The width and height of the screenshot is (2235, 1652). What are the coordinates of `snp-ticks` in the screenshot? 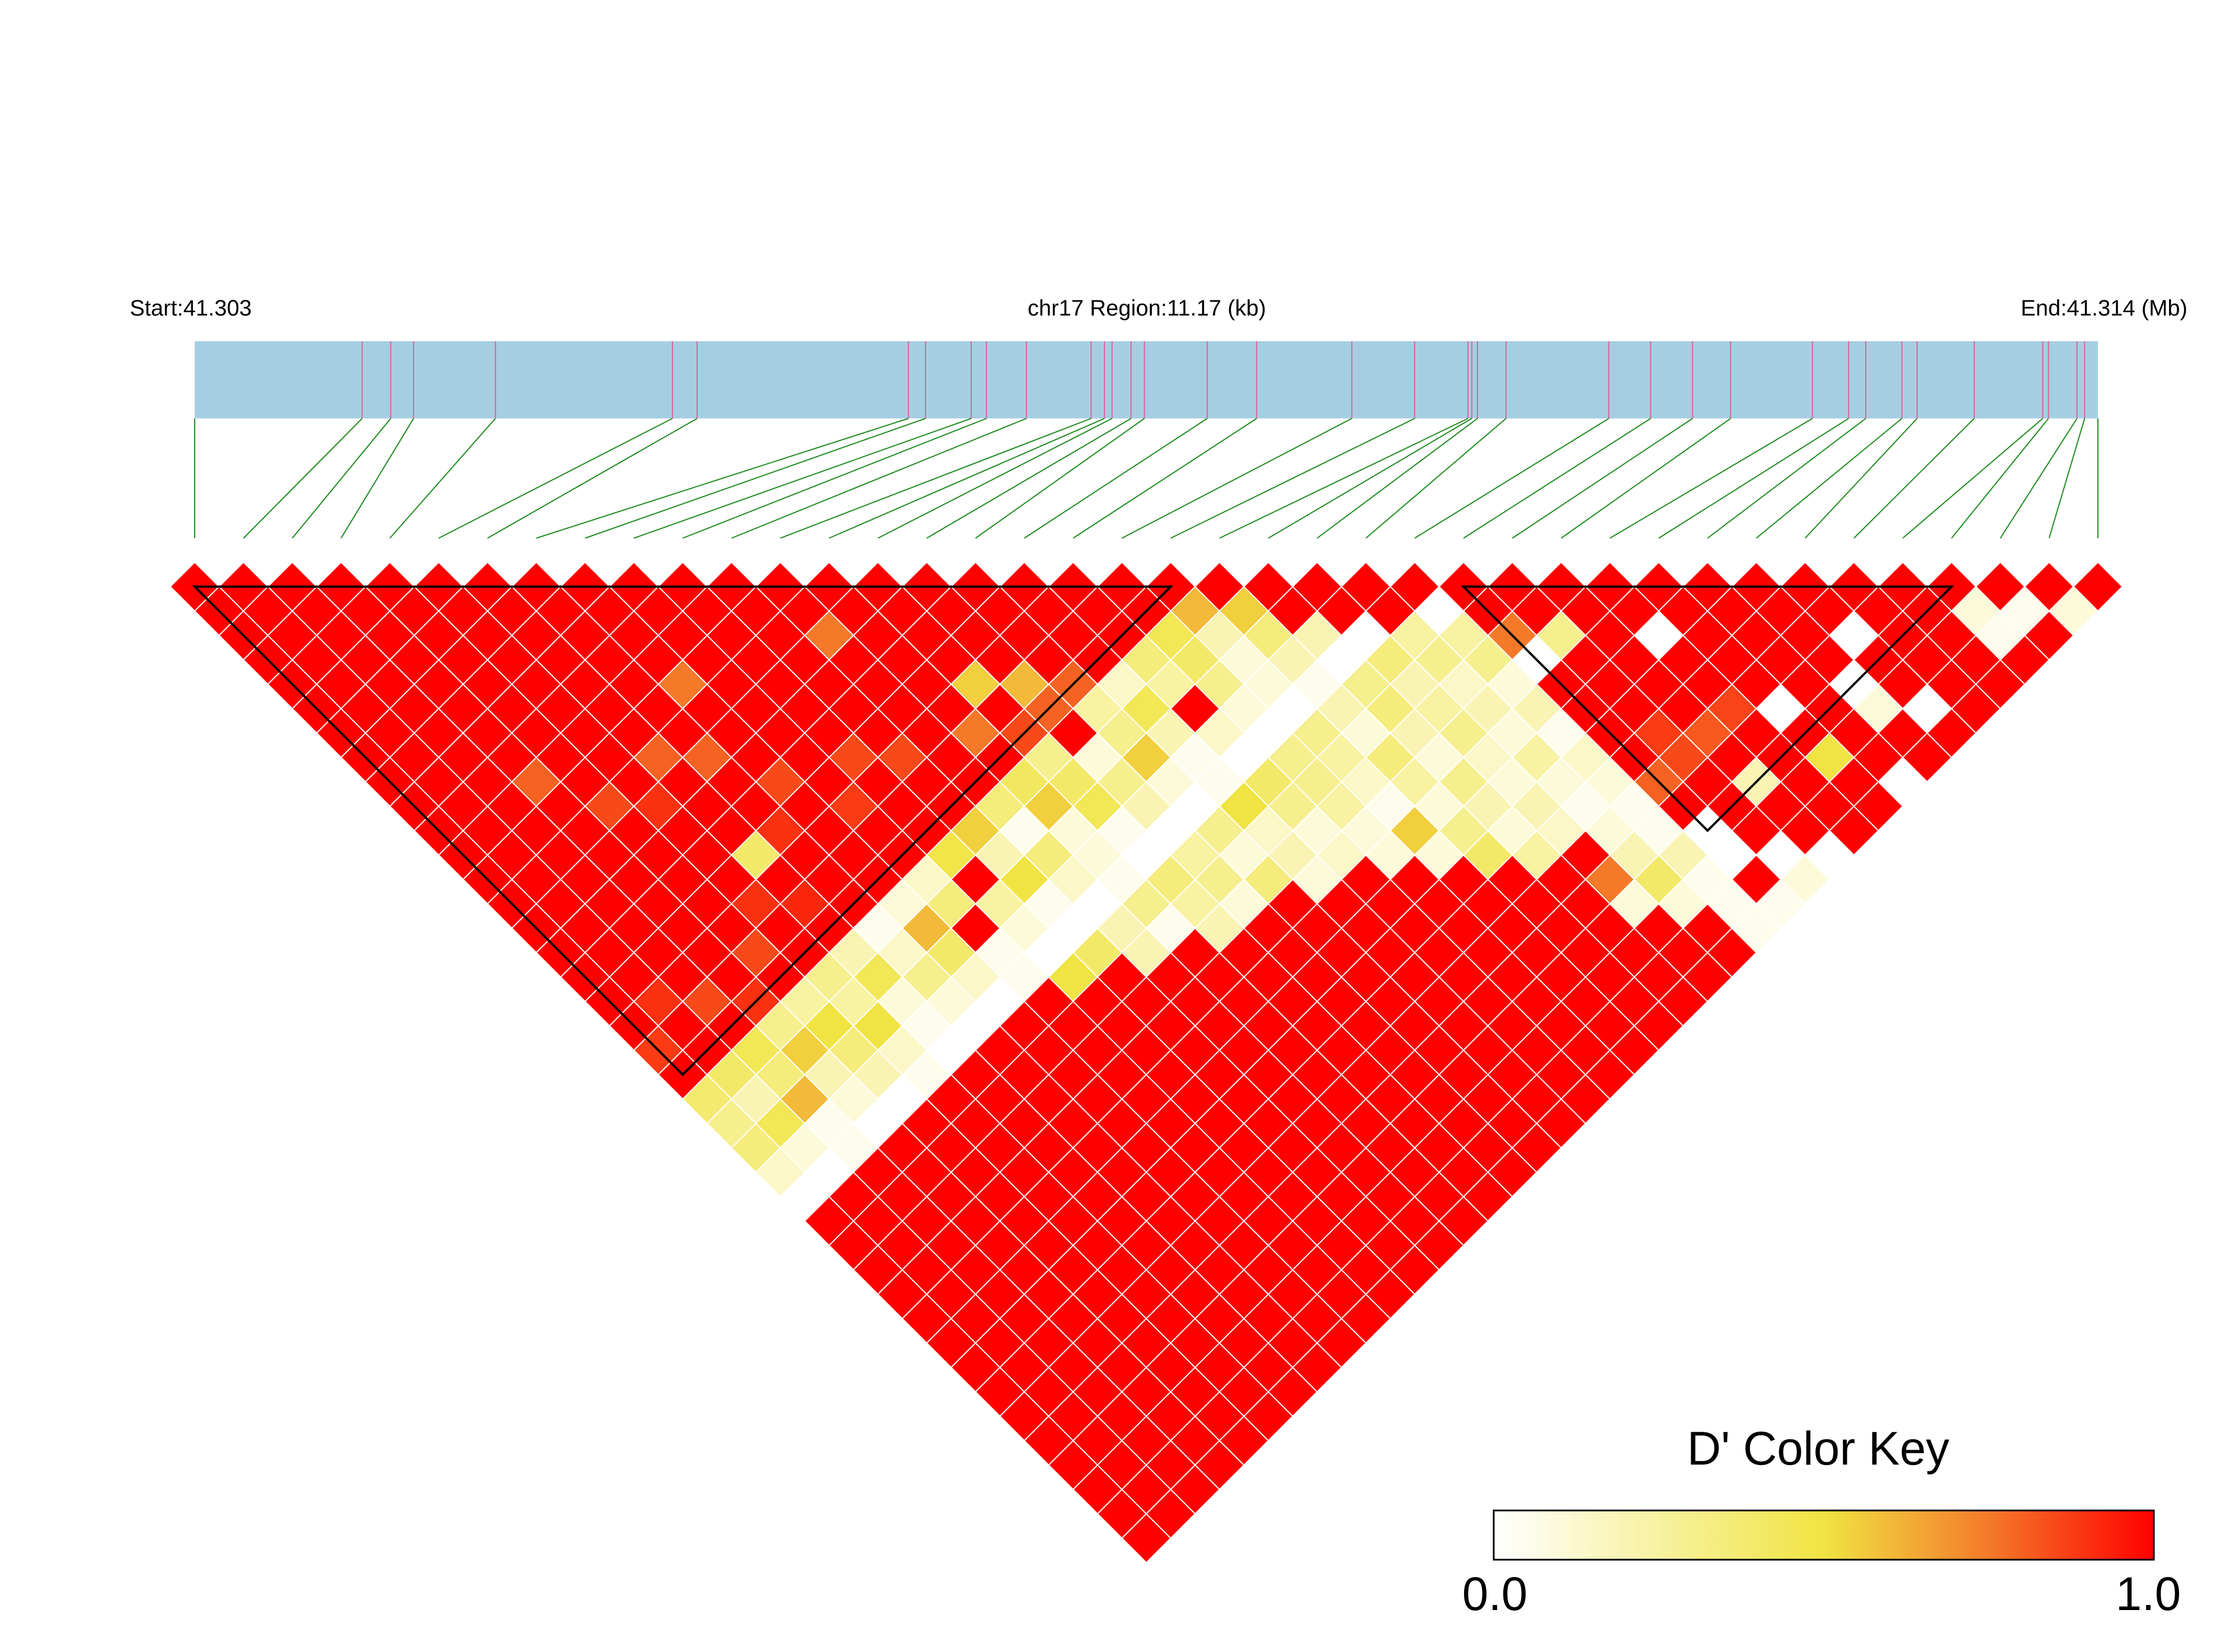 It's located at (1223, 379).